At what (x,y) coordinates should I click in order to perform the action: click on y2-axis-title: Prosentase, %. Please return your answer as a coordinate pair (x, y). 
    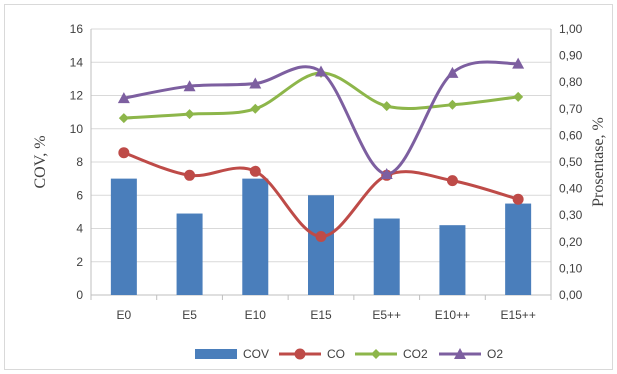
    Looking at the image, I should click on (598, 162).